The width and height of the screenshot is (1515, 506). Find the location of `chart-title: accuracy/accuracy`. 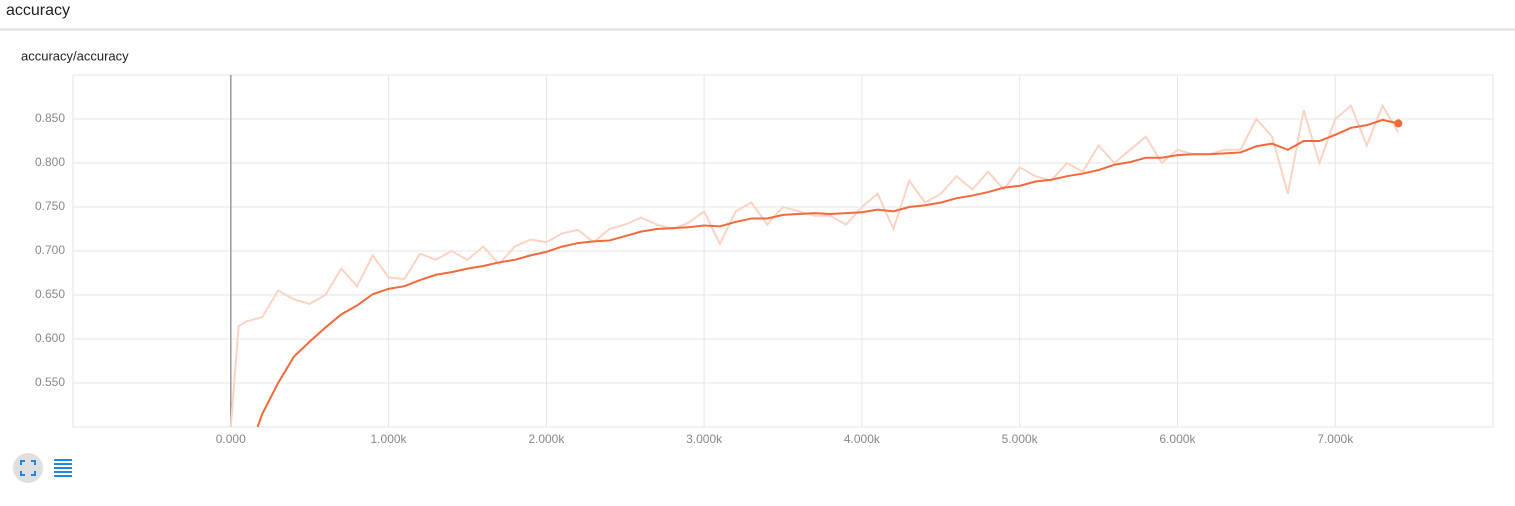

chart-title: accuracy/accuracy is located at coordinates (75, 55).